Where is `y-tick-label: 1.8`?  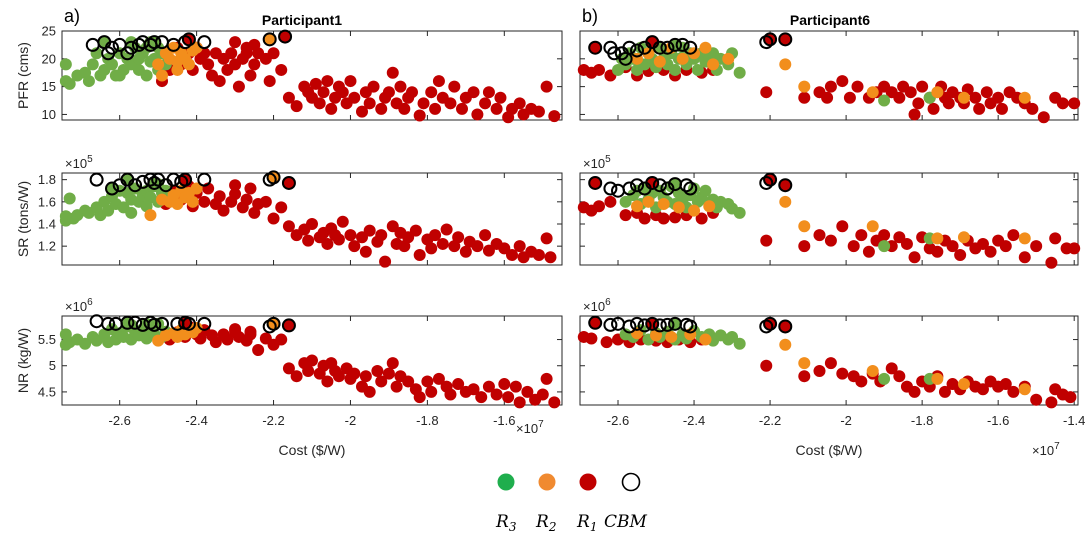 y-tick-label: 1.8 is located at coordinates (47, 179).